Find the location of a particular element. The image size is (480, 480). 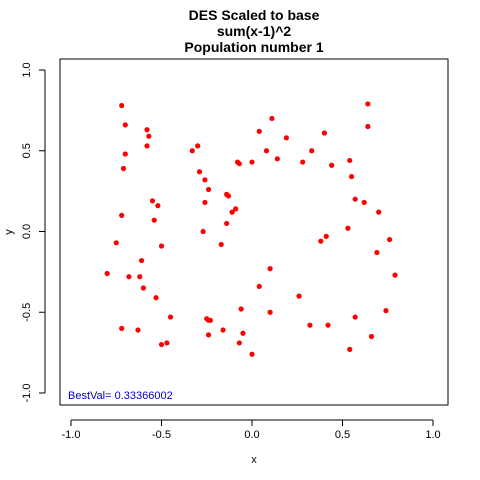

y-tick-label: 0.0 is located at coordinates (27, 231).